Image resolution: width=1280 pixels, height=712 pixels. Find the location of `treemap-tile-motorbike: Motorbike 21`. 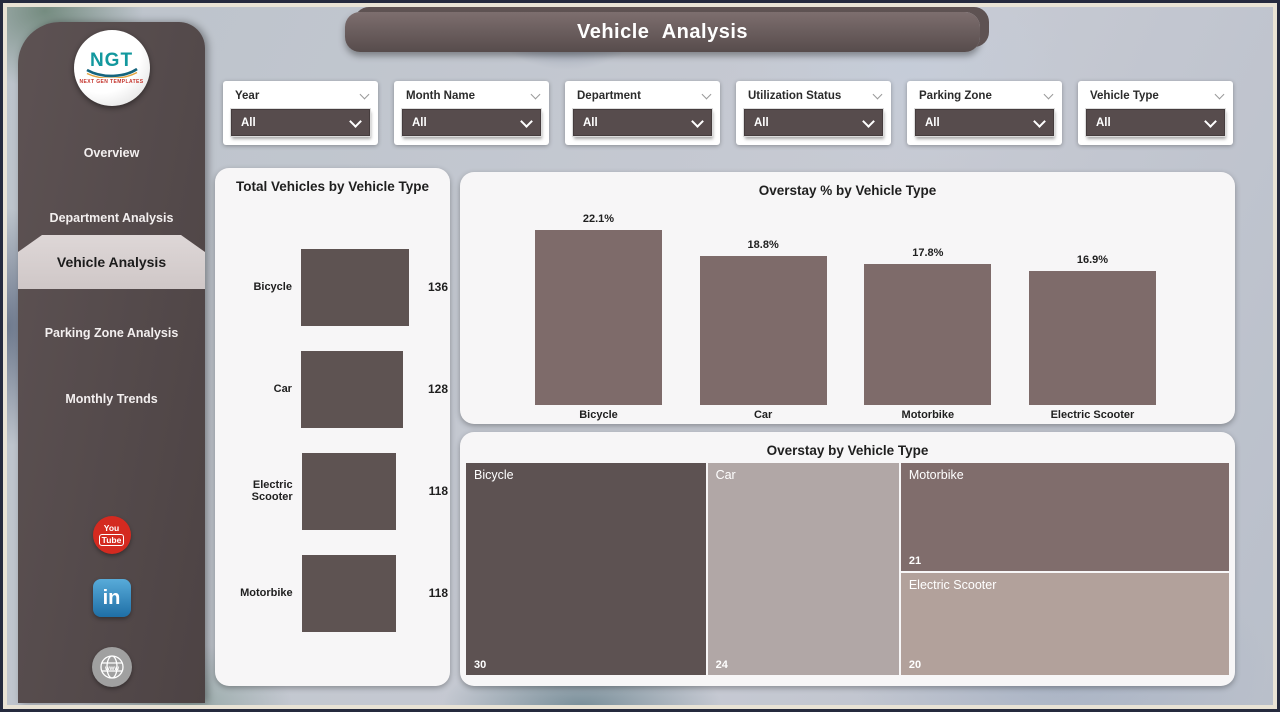

treemap-tile-motorbike: Motorbike 21 is located at coordinates (1064, 517).